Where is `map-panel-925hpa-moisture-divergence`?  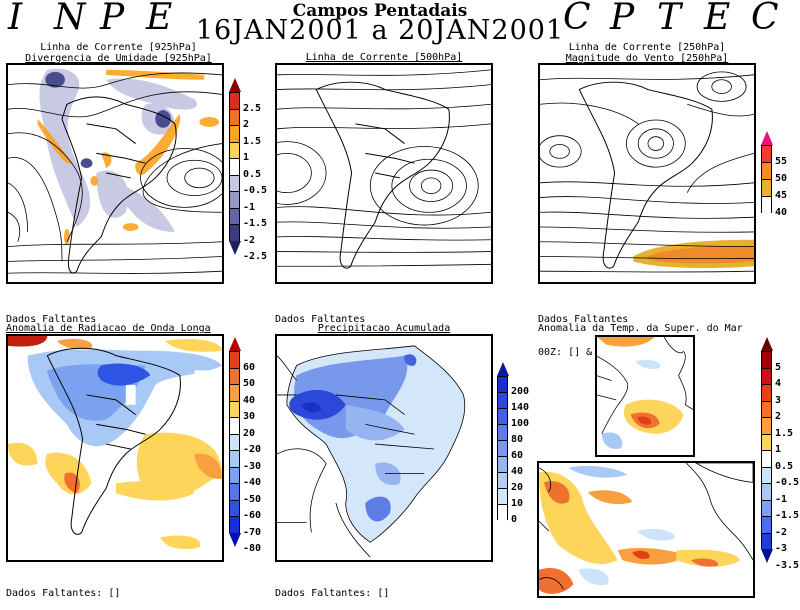 map-panel-925hpa-moisture-divergence is located at coordinates (115, 173).